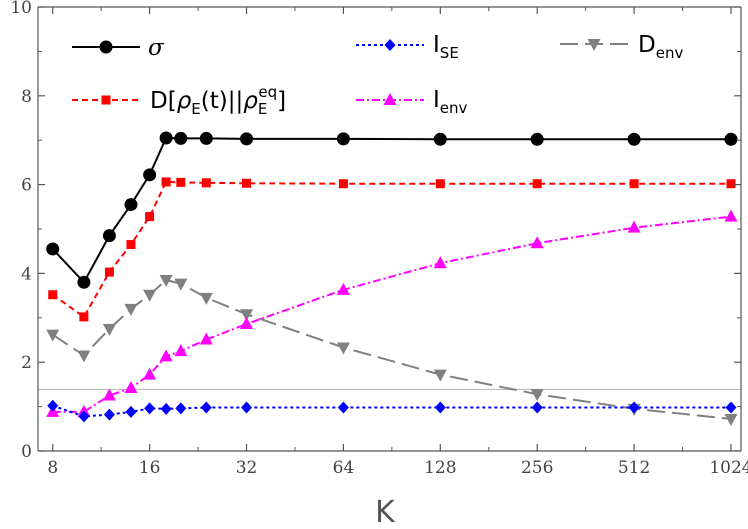 The height and width of the screenshot is (529, 748). I want to click on y-tick-label: 4, so click(26, 274).